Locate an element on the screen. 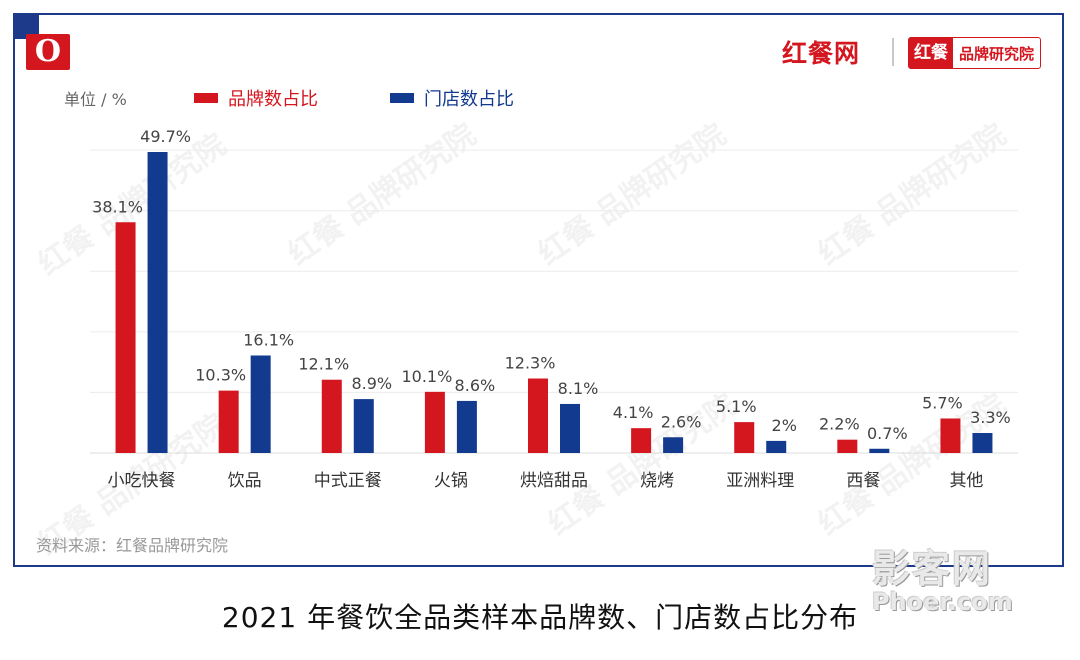 The width and height of the screenshot is (1080, 660). chart-title: 2021 年餐饮全品类样本品牌数、门店数占比分布 is located at coordinates (540, 617).